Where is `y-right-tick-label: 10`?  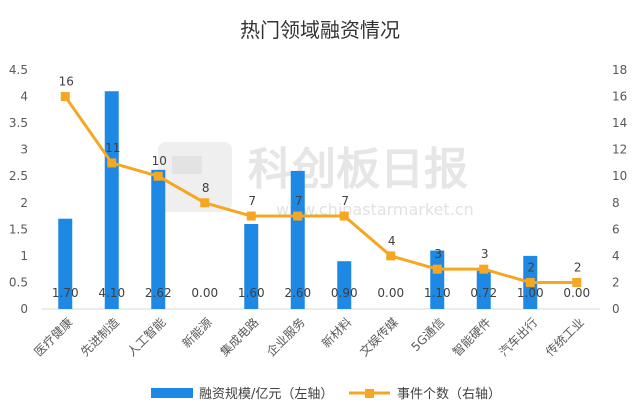
y-right-tick-label: 10 is located at coordinates (619, 176).